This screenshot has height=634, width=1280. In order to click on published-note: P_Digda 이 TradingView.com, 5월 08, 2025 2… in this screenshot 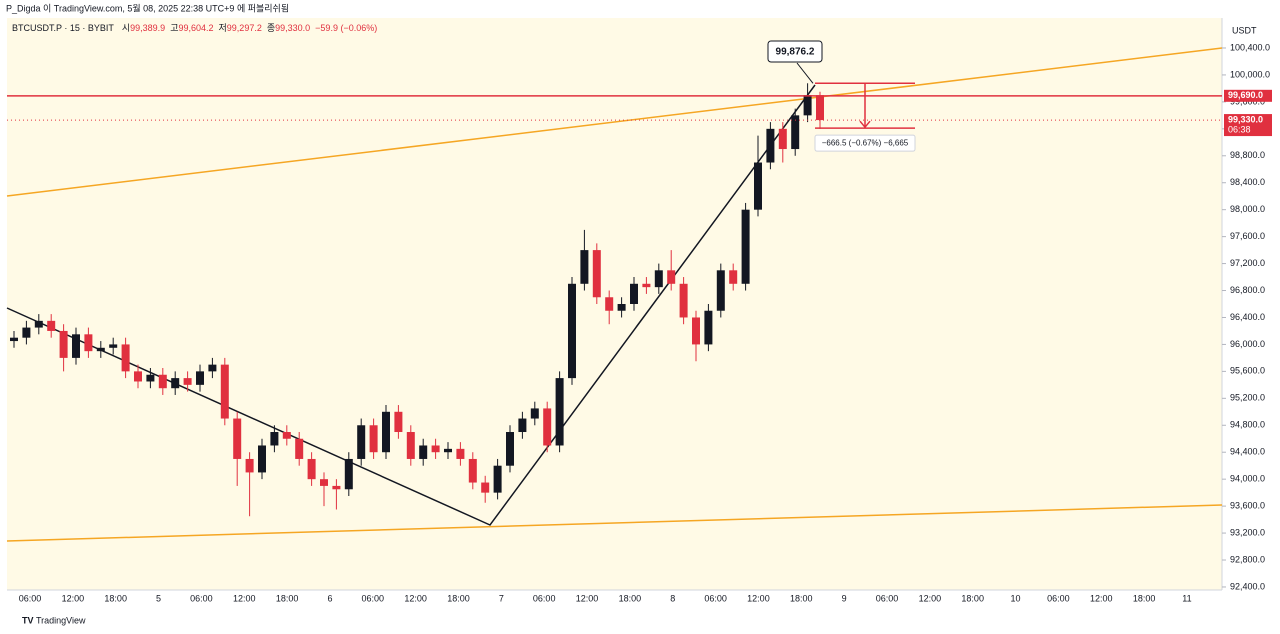, I will do `click(147, 7)`.